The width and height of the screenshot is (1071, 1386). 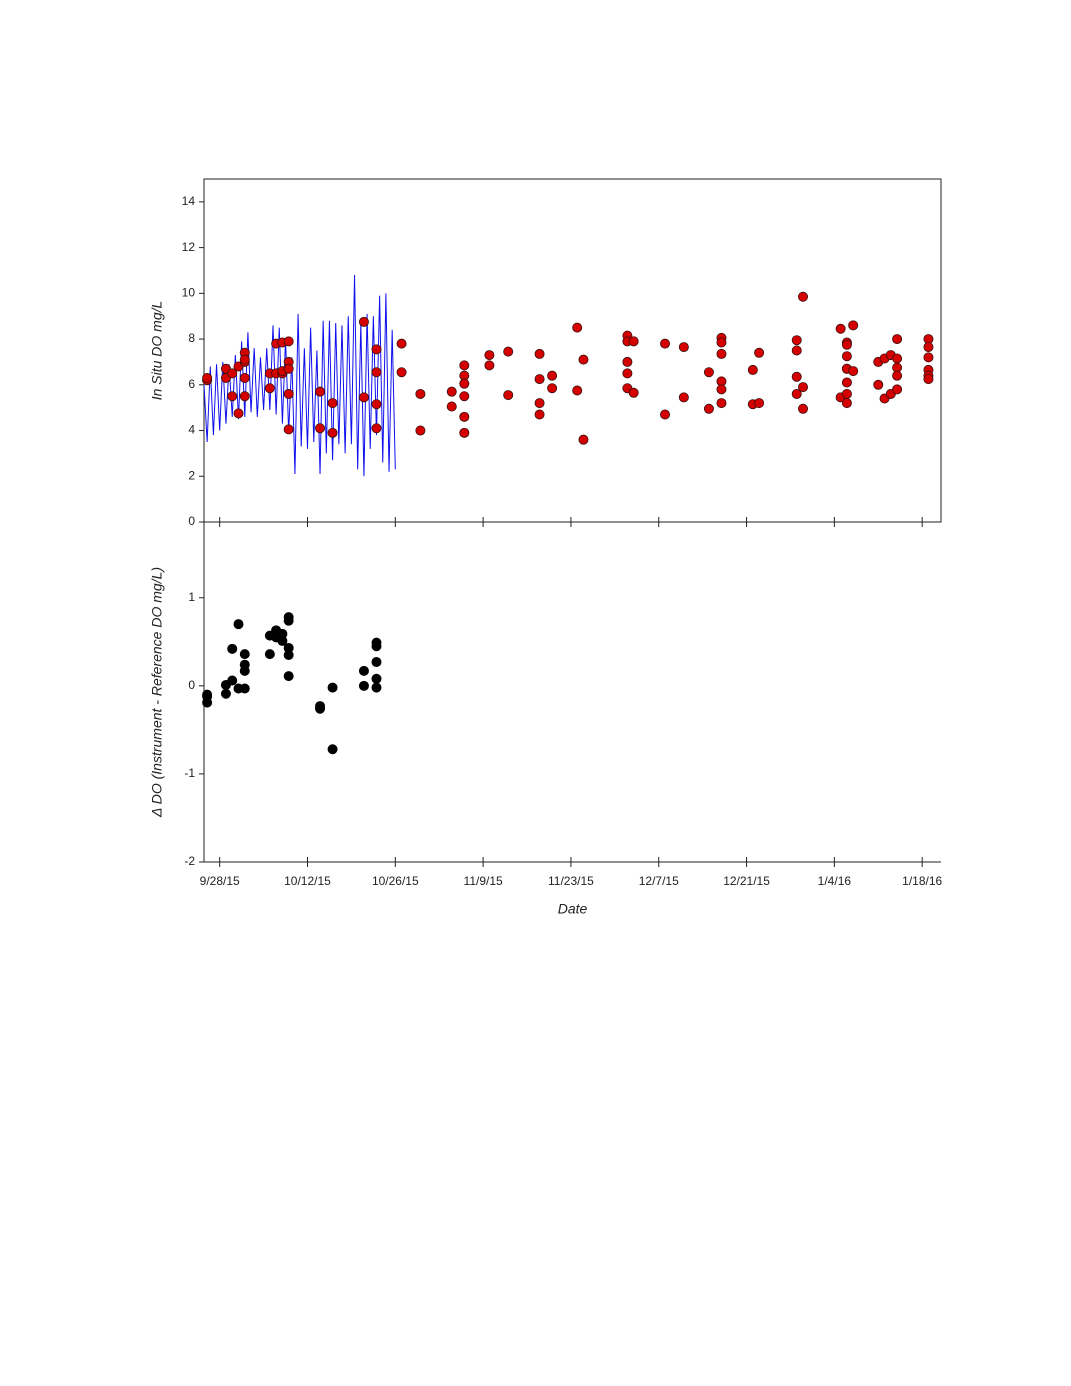 I want to click on y-axis-label: In Situ DO mg/L, so click(x=157, y=351).